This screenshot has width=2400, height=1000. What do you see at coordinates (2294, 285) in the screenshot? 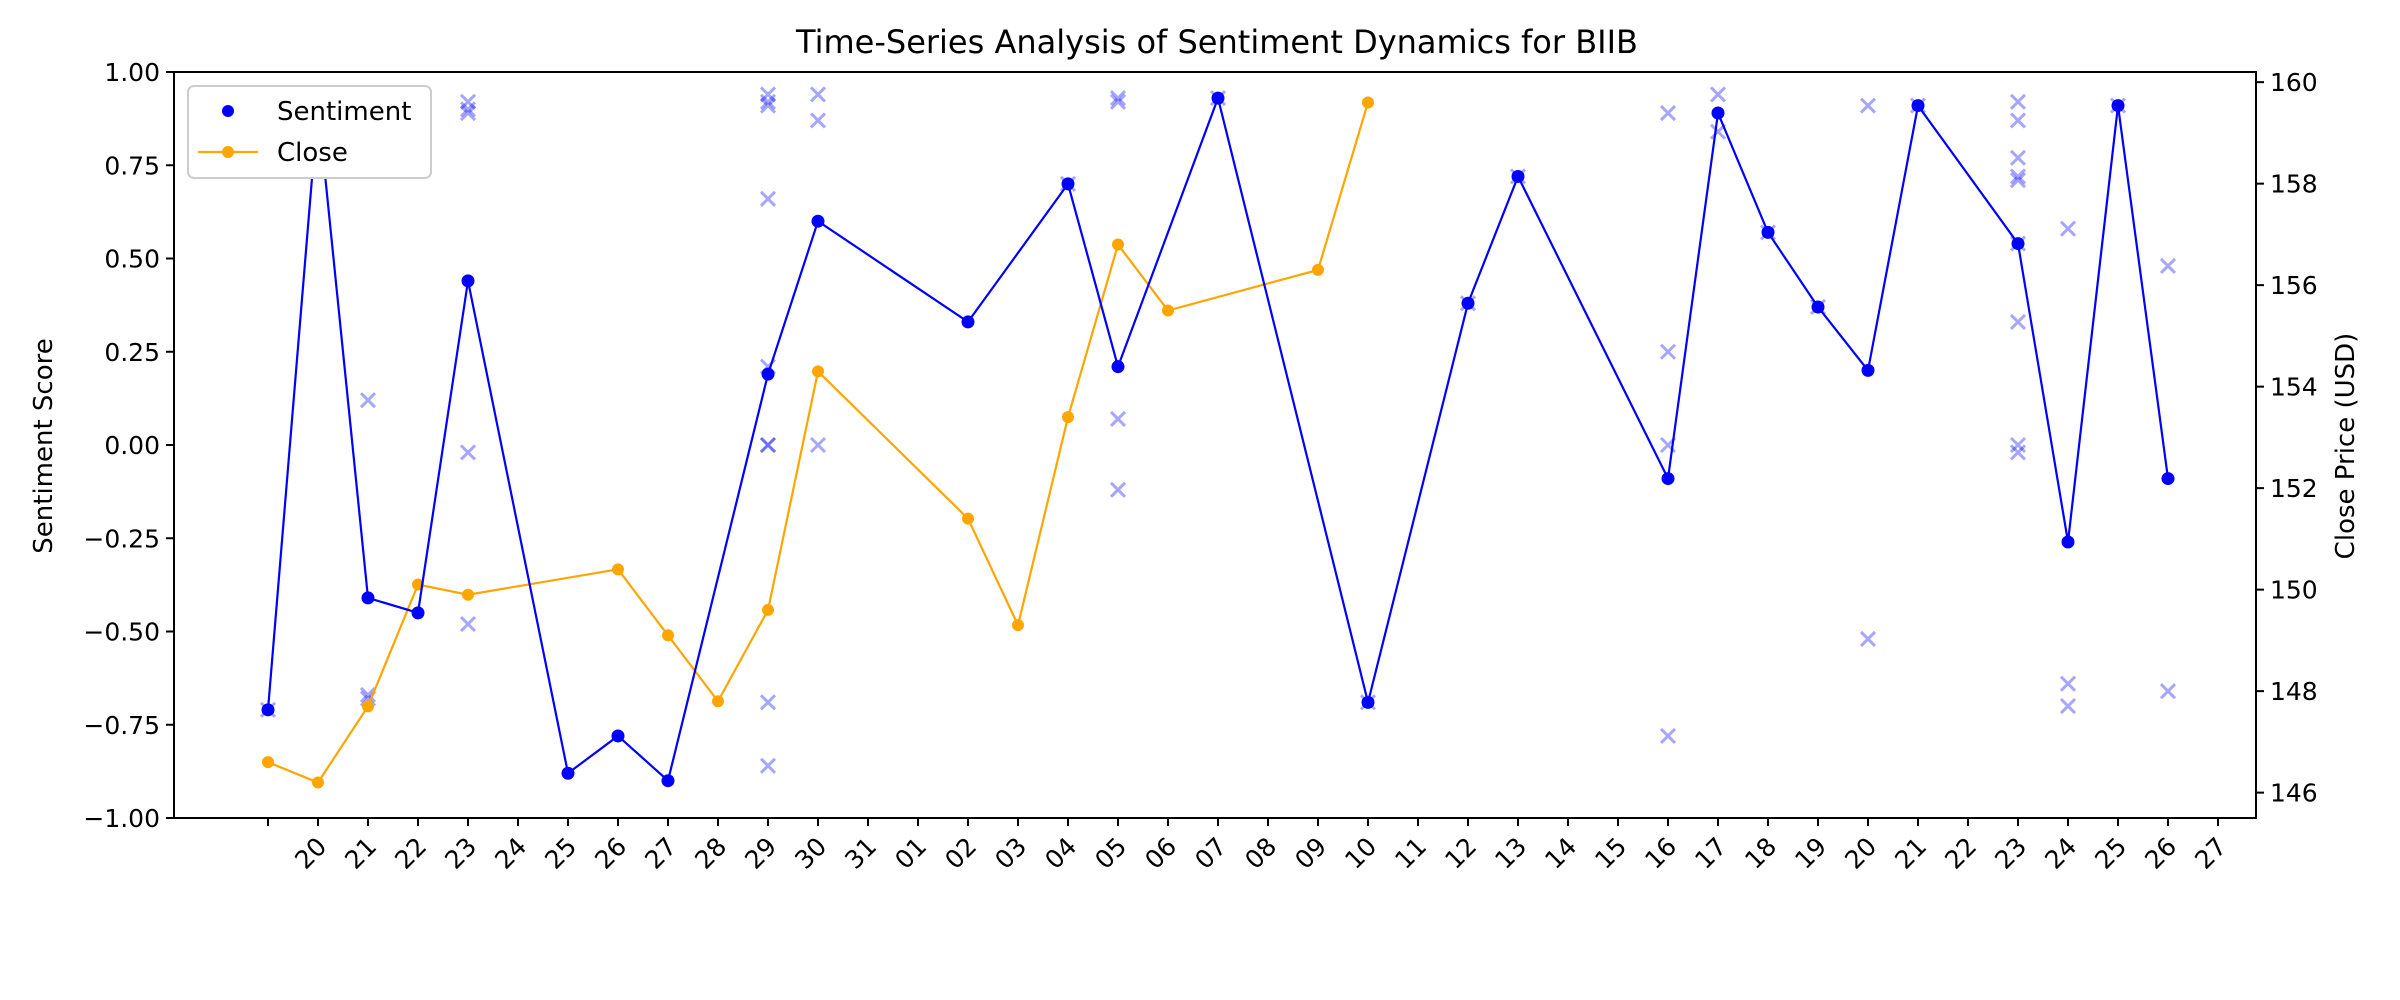
I see `y2-tick-label: 156` at bounding box center [2294, 285].